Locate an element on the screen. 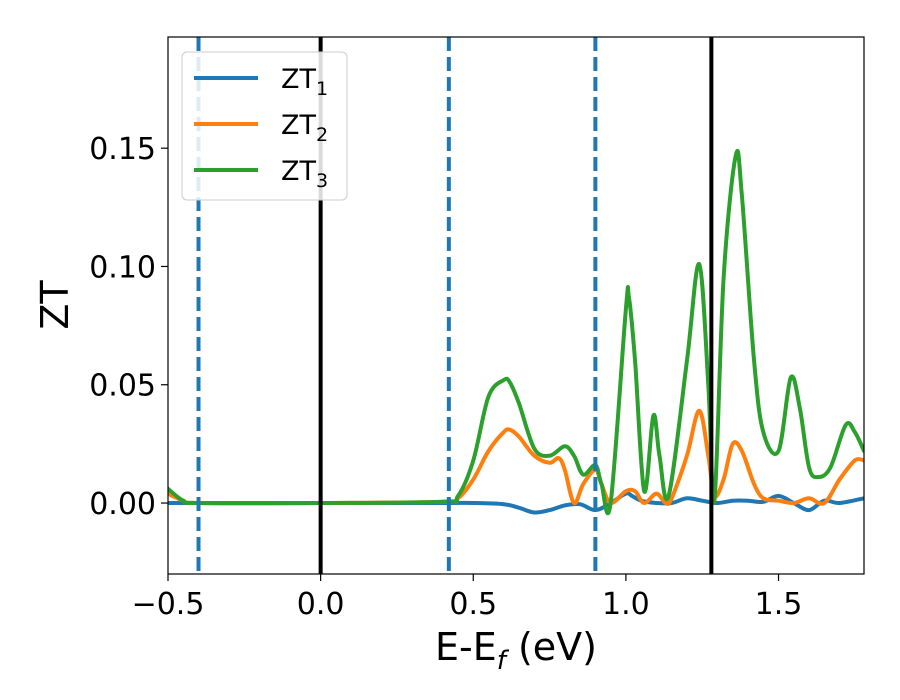  series-line-zt2 is located at coordinates (516, 457).